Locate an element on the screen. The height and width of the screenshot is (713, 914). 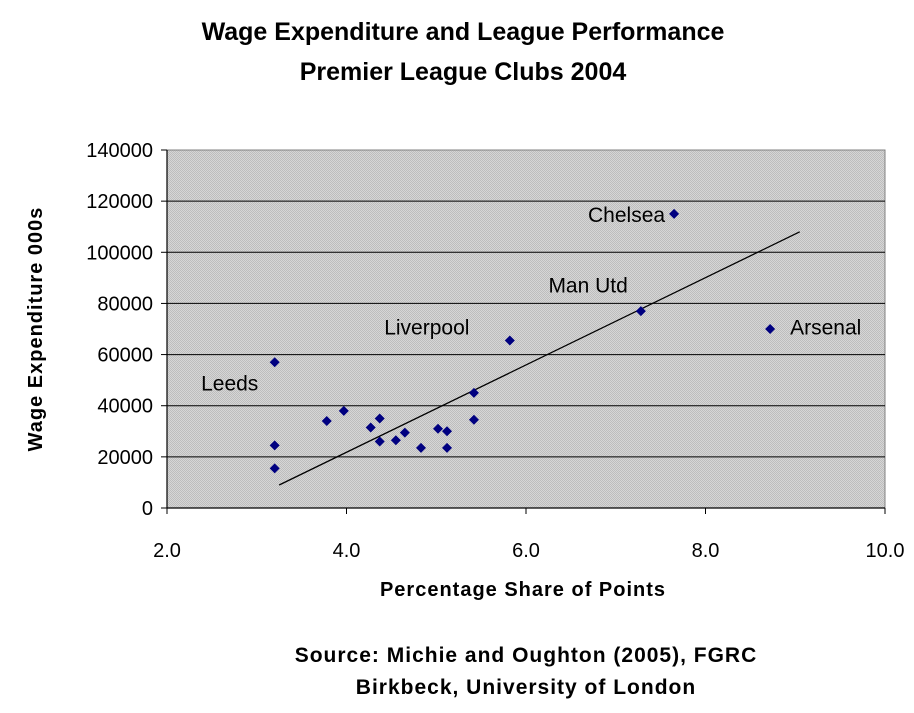
x-tick-label: 10.0 is located at coordinates (885, 551).